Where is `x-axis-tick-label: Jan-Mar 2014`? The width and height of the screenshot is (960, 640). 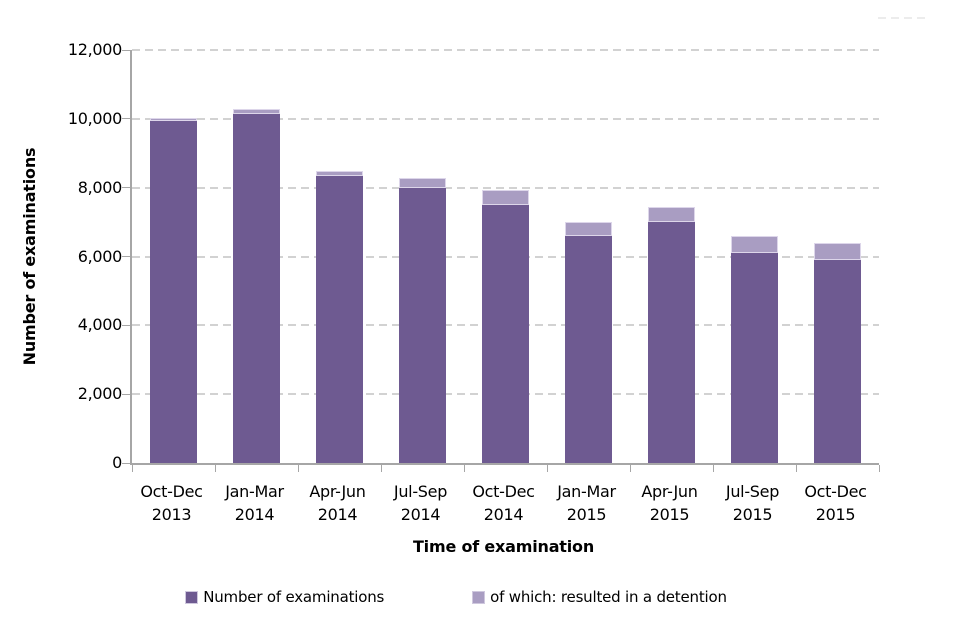 x-axis-tick-label: Jan-Mar 2014 is located at coordinates (254, 503).